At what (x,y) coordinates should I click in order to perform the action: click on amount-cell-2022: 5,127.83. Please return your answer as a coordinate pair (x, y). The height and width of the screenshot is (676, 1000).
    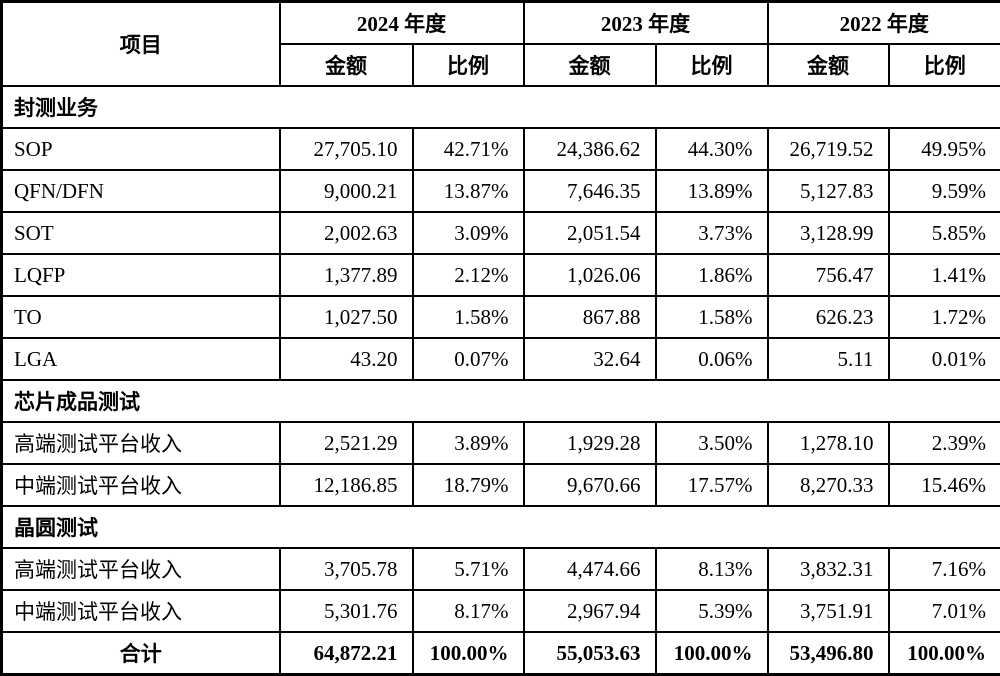
    Looking at the image, I should click on (828, 191).